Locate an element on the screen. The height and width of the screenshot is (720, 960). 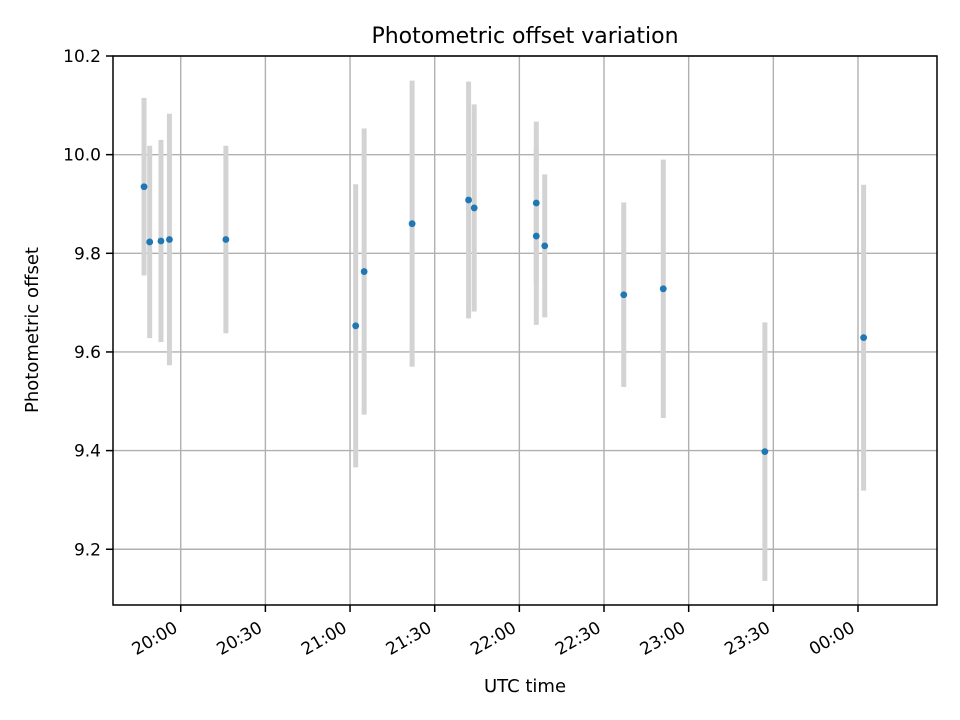
y-tick-label: 10.2 is located at coordinates (82, 57).